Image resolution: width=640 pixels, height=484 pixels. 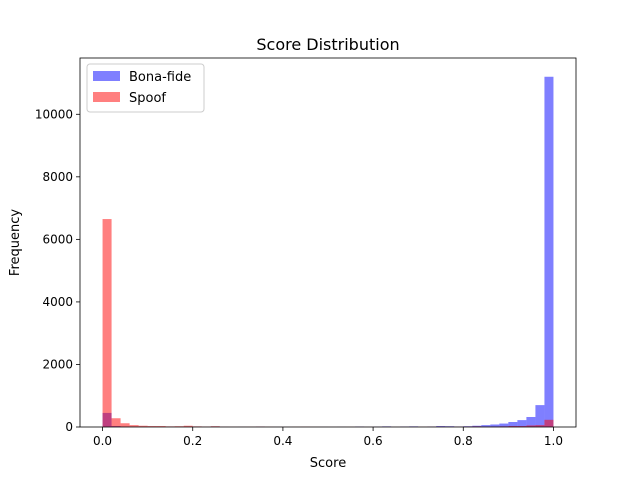 I want to click on y-tick-label: 10000, so click(x=54, y=114).